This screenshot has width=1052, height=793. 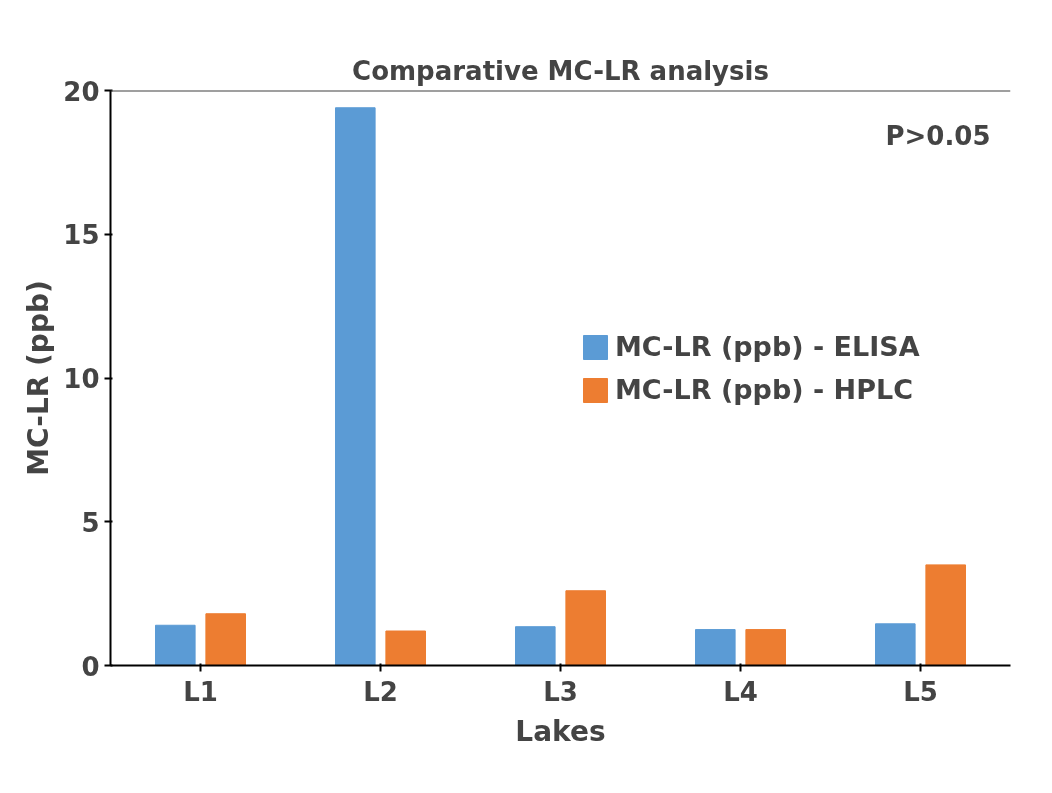 What do you see at coordinates (740, 691) in the screenshot?
I see `x-tick-label: L4` at bounding box center [740, 691].